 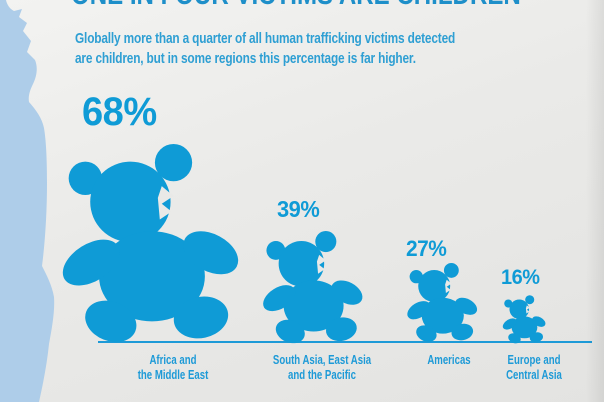 I want to click on category-label-line: and the Pacific, so click(x=322, y=374).